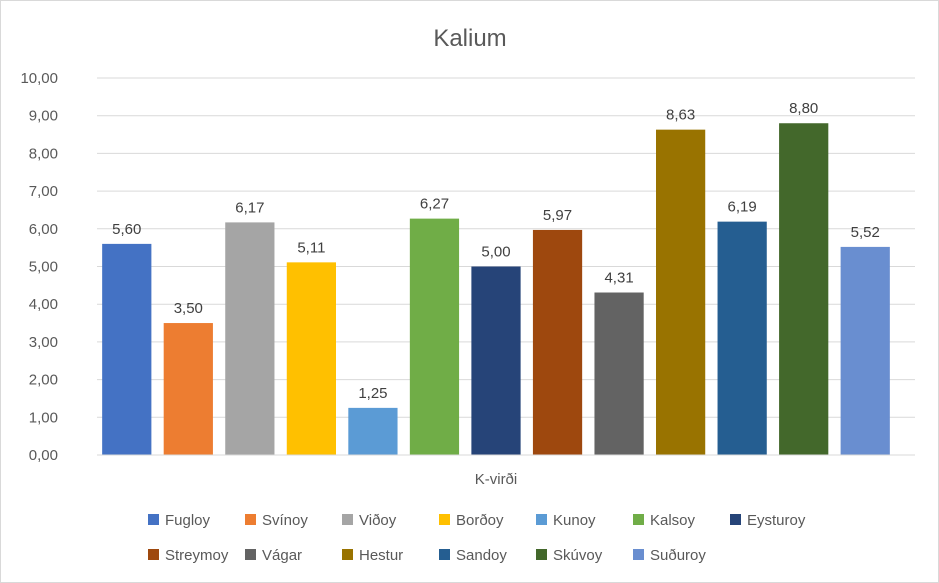 Image resolution: width=939 pixels, height=583 pixels. I want to click on chart-title: Kalium, so click(469, 38).